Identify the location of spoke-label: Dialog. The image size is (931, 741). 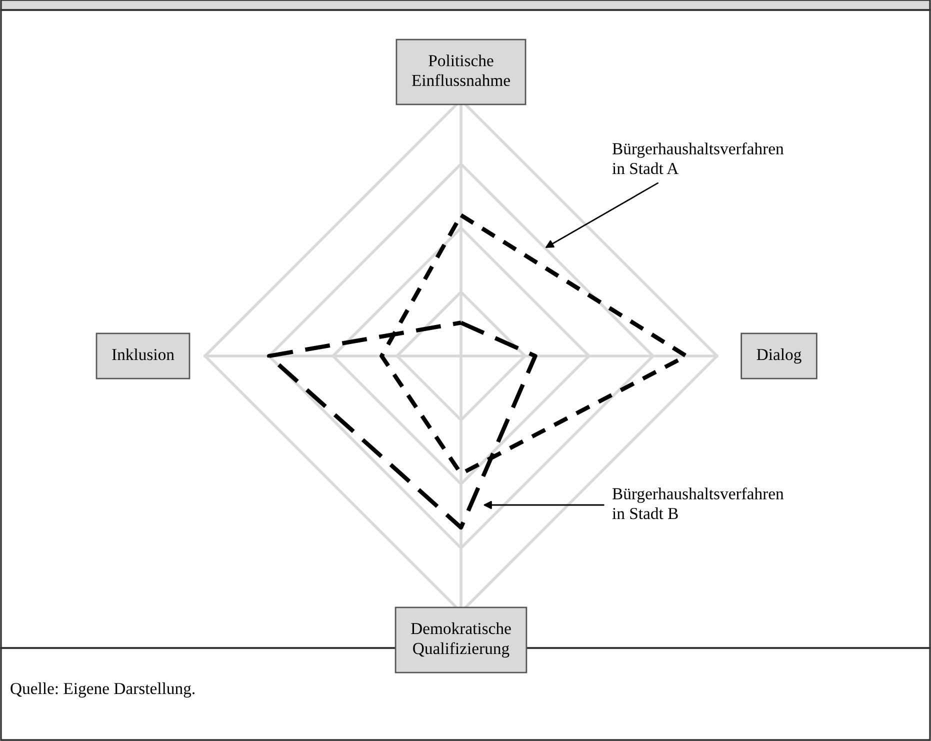
(779, 356).